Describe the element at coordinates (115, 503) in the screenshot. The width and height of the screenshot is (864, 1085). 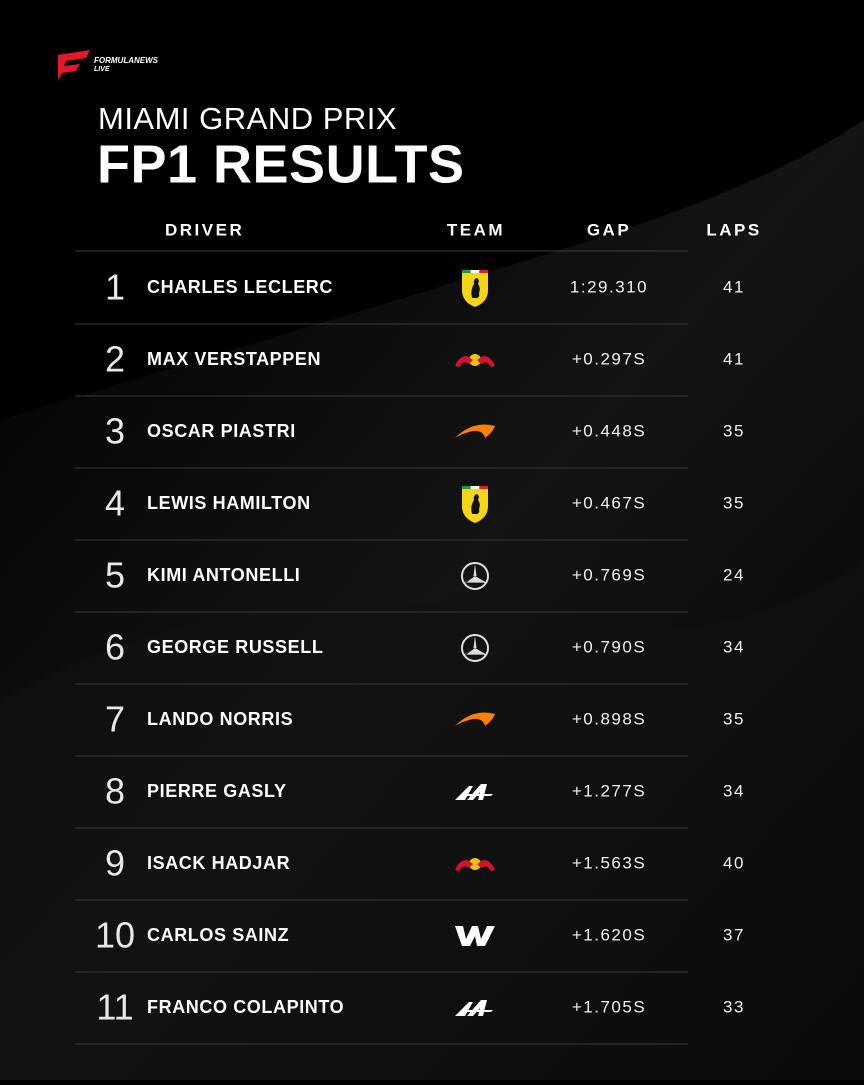
I see `position: 4` at that location.